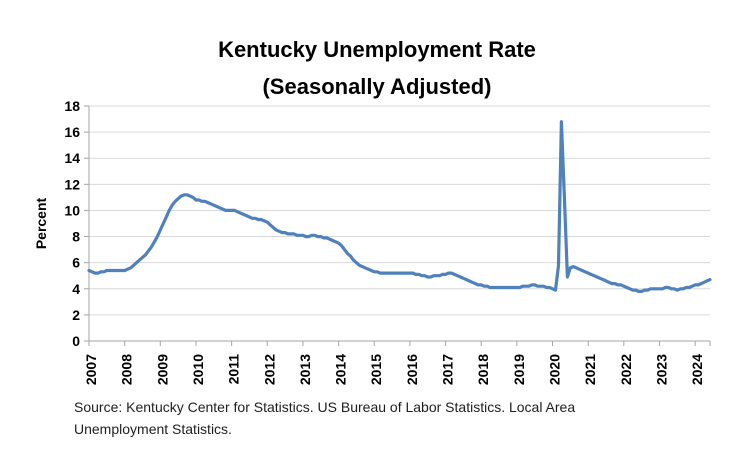 The image size is (754, 468). I want to click on x-tick-label: 2008, so click(127, 369).